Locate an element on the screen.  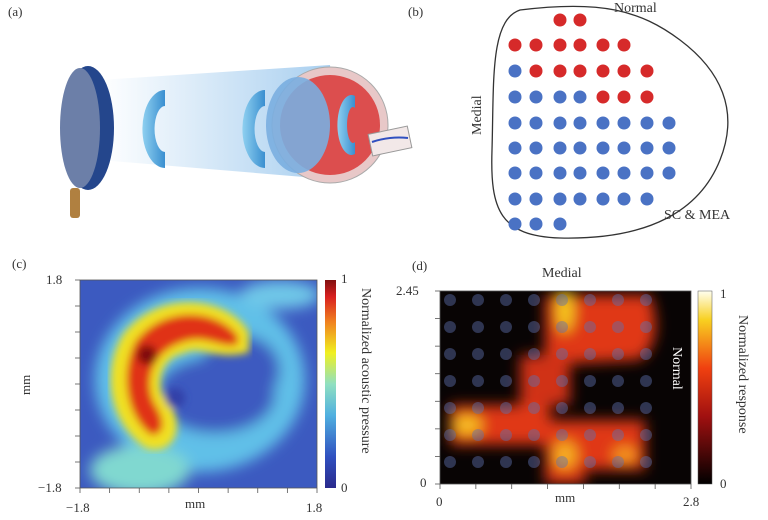
y-min-c: −1.8 is located at coordinates (50, 487).